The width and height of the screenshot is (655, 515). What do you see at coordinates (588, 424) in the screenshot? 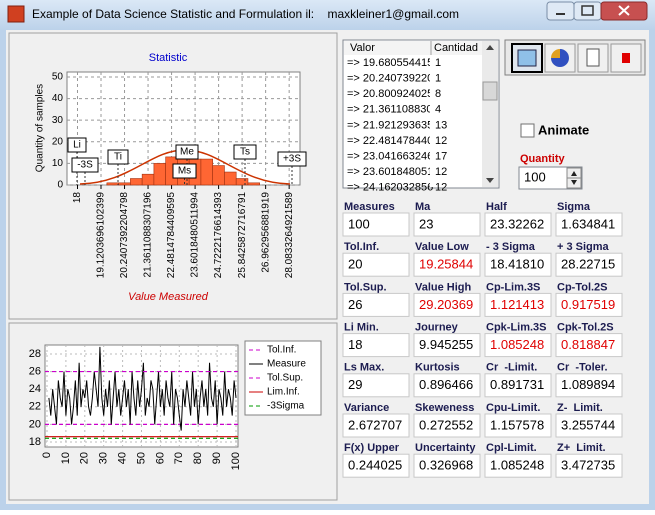
I see `stat-value: 3.255744` at bounding box center [588, 424].